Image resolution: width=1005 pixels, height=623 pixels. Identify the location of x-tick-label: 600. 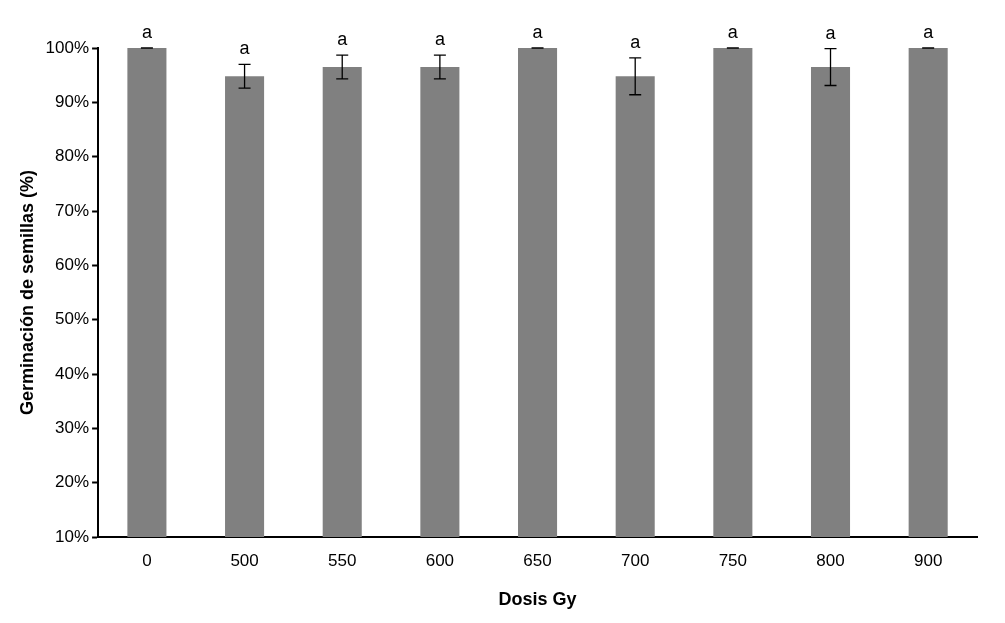
(440, 560).